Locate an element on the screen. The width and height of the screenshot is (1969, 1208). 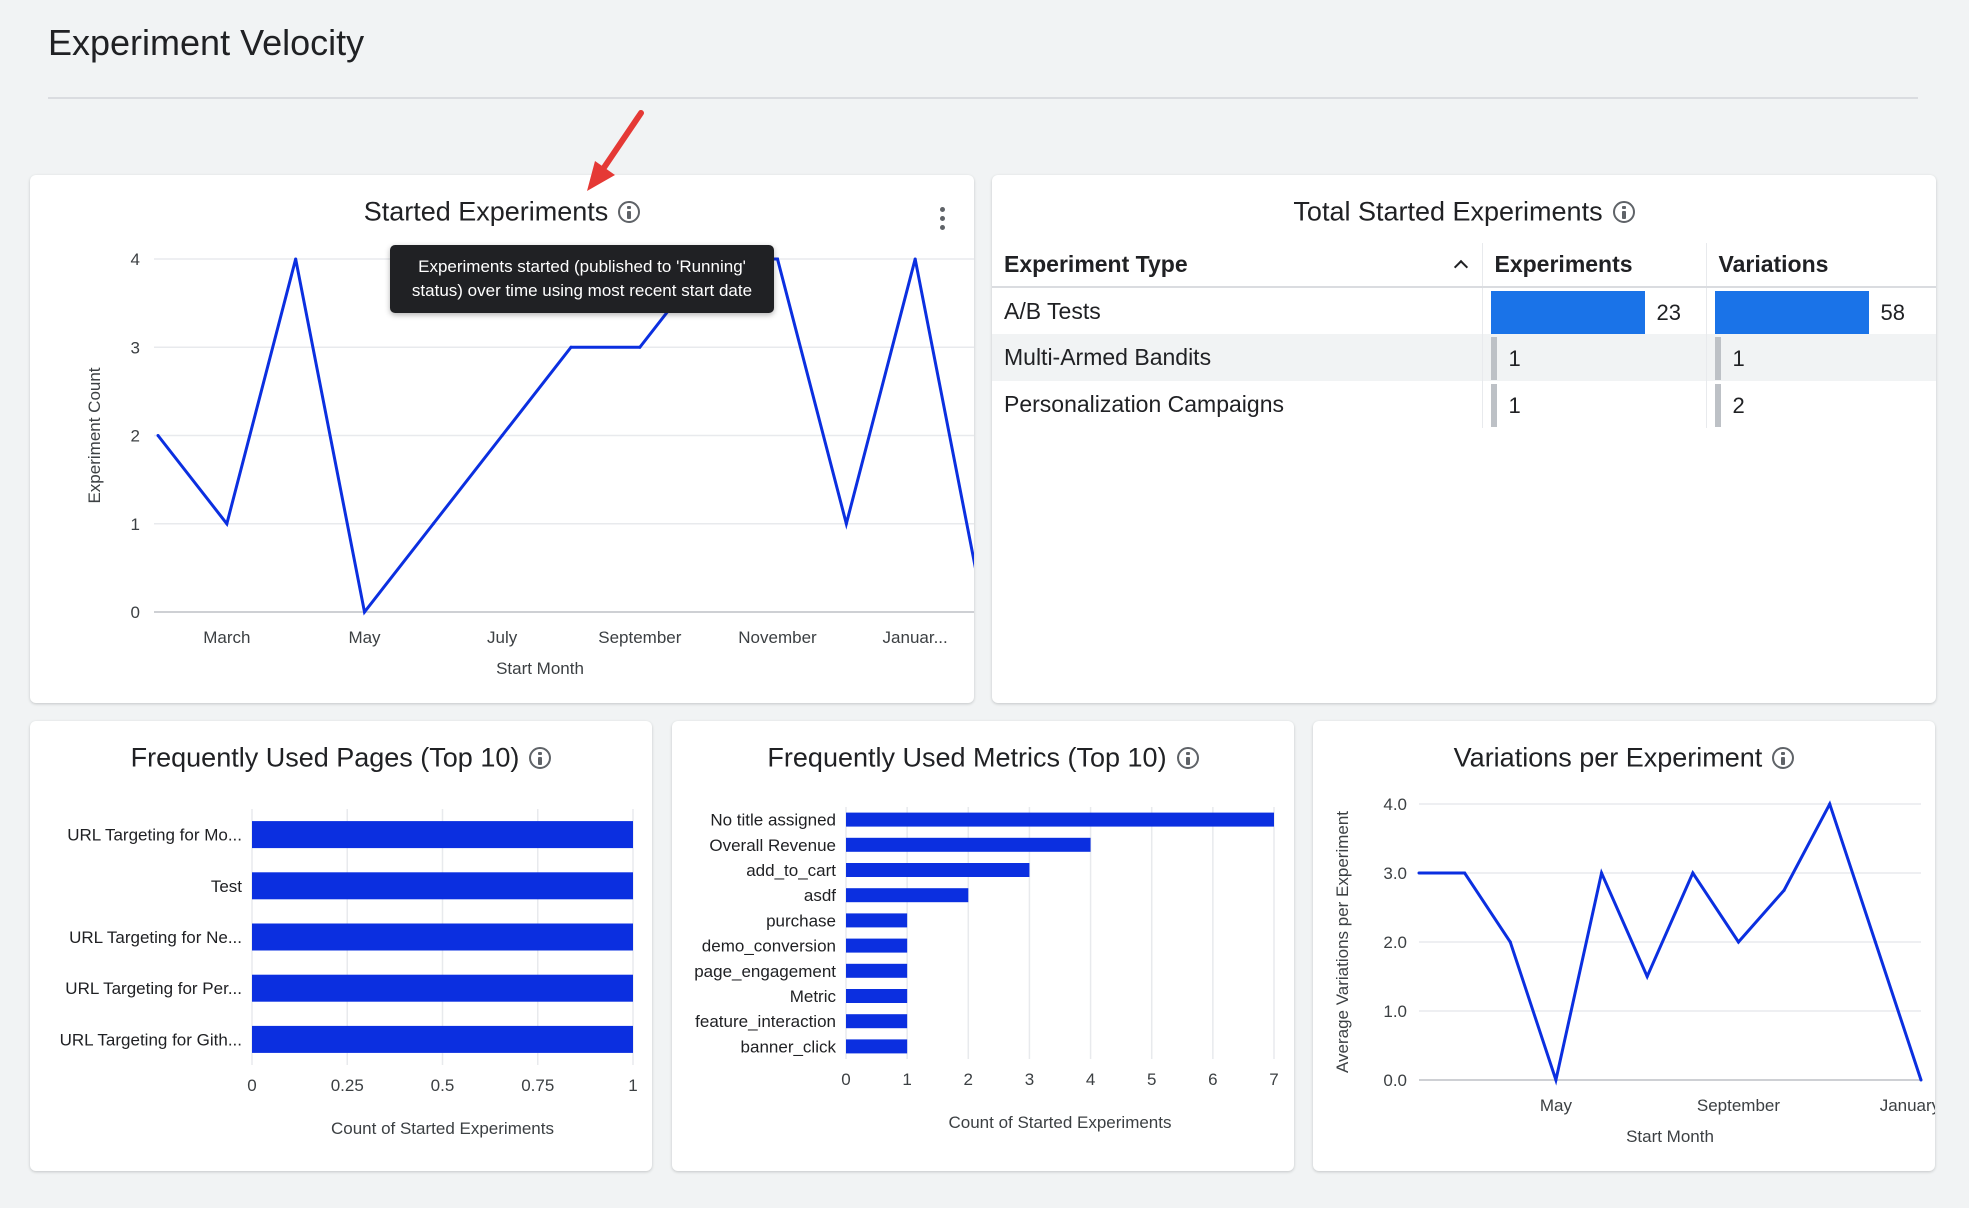
variations-title: Variations per Experiment is located at coordinates (1624, 757).